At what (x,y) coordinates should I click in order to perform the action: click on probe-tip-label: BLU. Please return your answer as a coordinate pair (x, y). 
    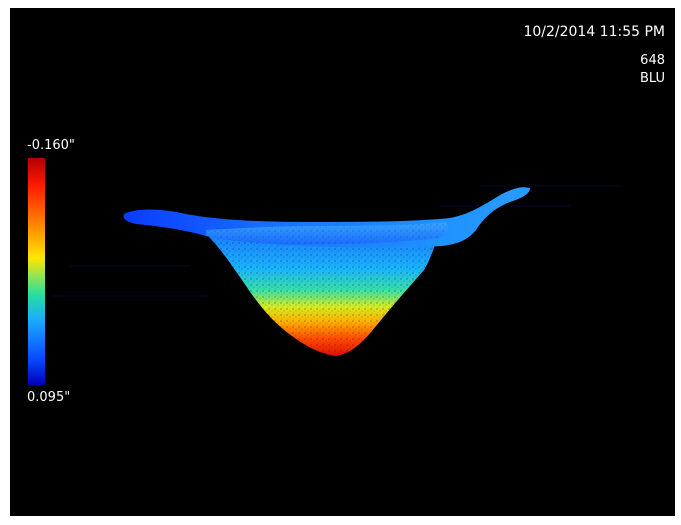
    Looking at the image, I should click on (652, 78).